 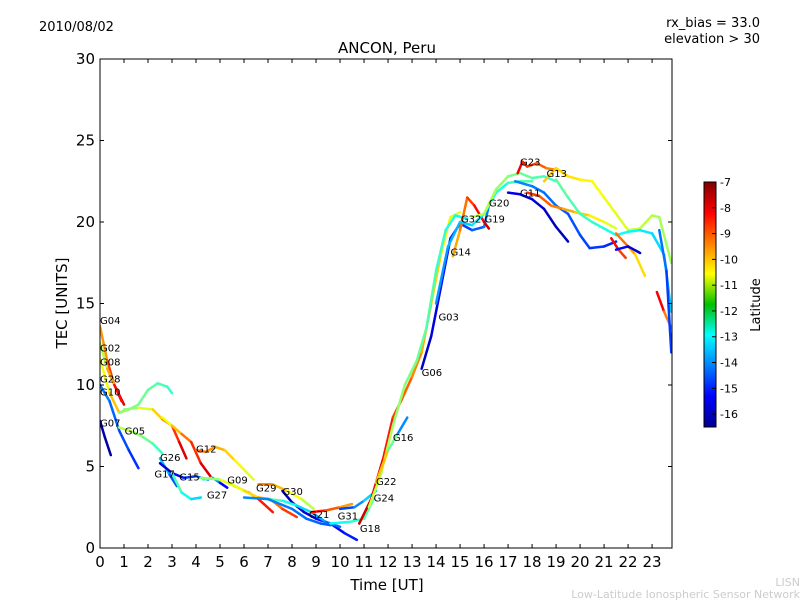 What do you see at coordinates (628, 562) in the screenshot?
I see `x-tick-label: 22` at bounding box center [628, 562].